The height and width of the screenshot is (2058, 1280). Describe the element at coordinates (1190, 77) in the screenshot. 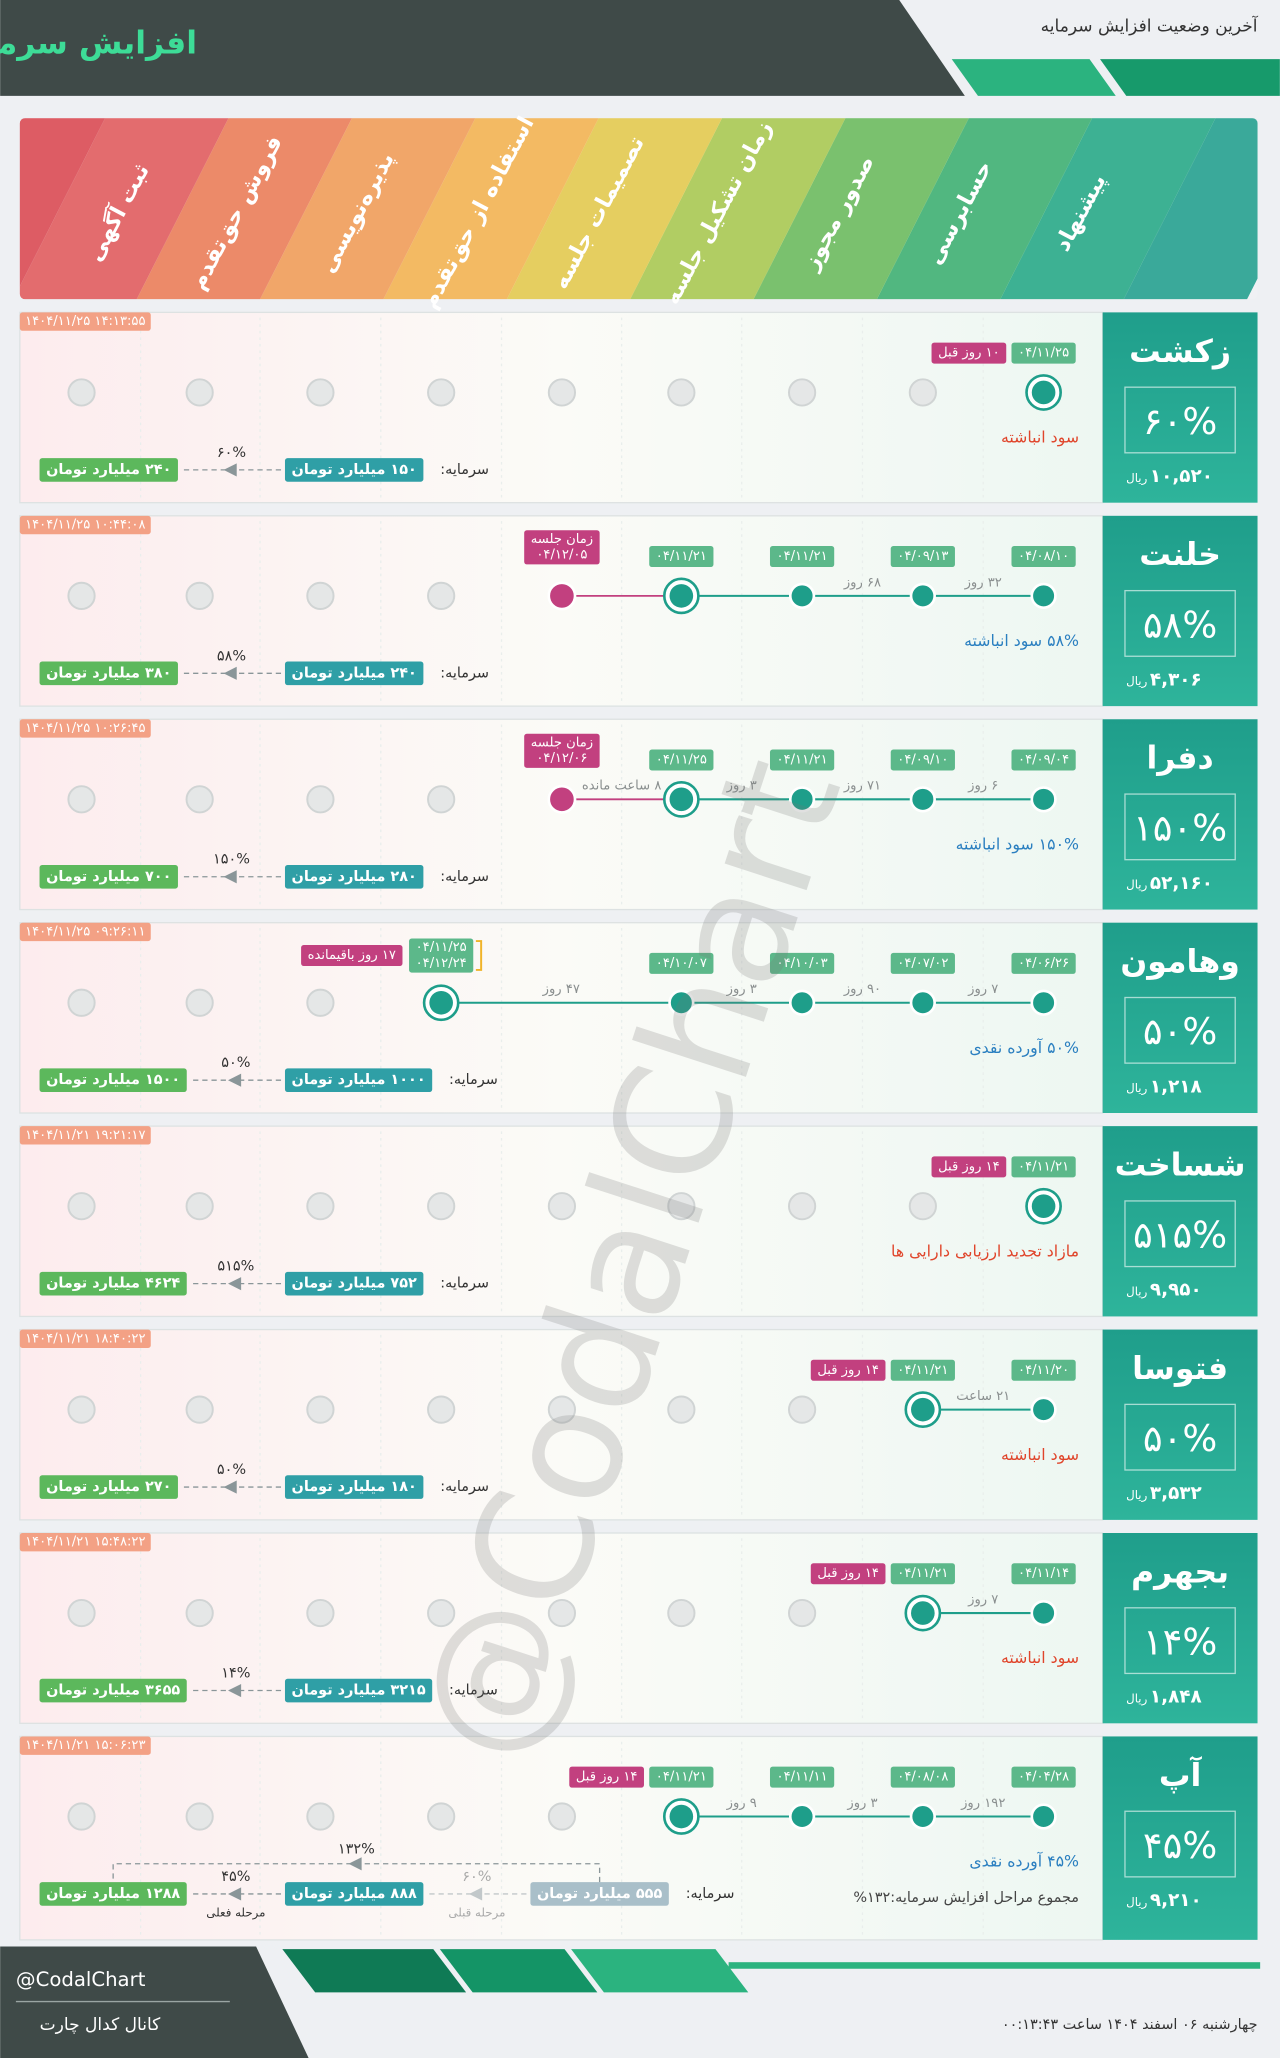

I see `header-stripe` at that location.